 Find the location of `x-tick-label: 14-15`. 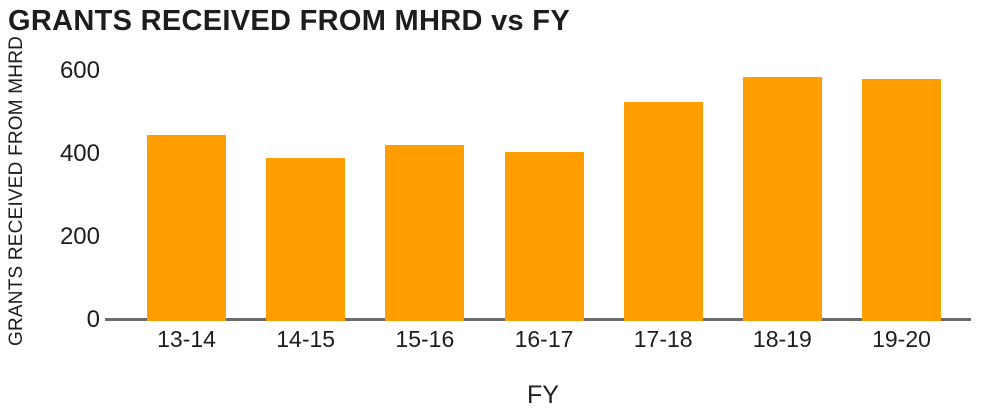

x-tick-label: 14-15 is located at coordinates (306, 339).